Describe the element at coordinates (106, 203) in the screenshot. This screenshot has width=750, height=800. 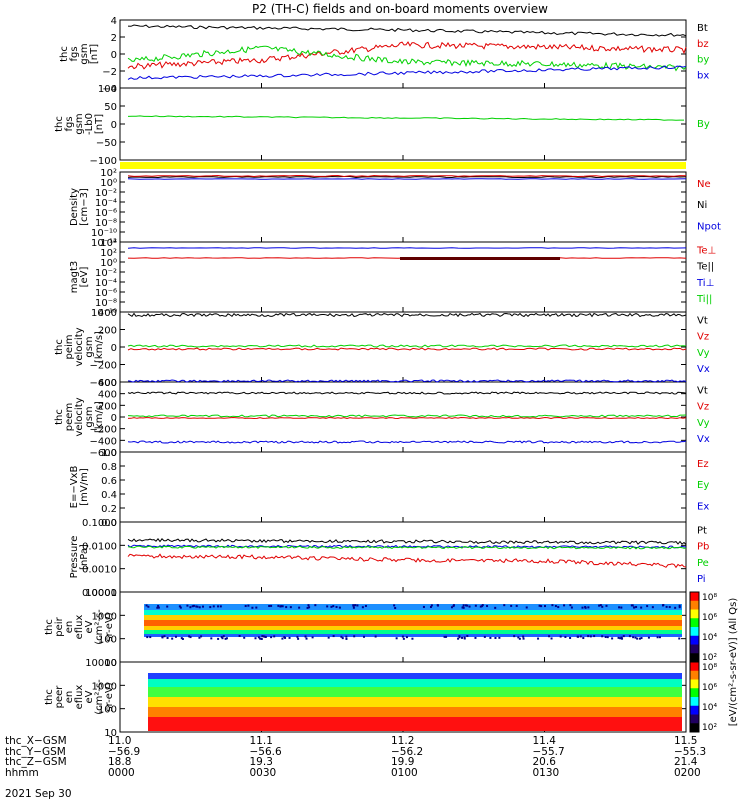
I see `tick-label-density-3: 10⁻⁴` at that location.